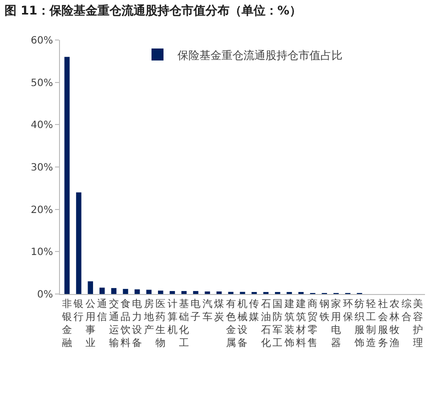  What do you see at coordinates (288, 323) in the screenshot?
I see `x-tick-label: 建筑装饰` at bounding box center [288, 323].